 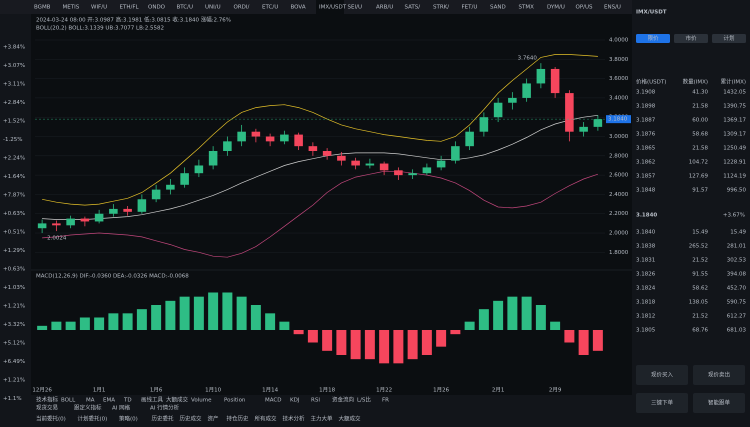 I want to click on order-type-label: 计划, so click(x=728, y=38).